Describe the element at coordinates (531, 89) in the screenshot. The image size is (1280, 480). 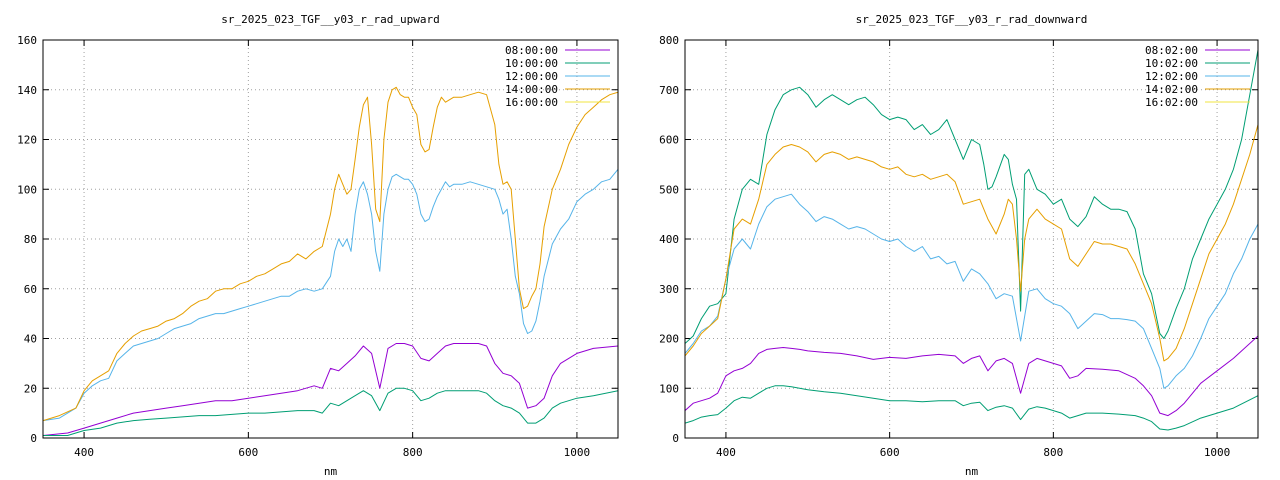
I see `legend-label: 14:00:00` at that location.